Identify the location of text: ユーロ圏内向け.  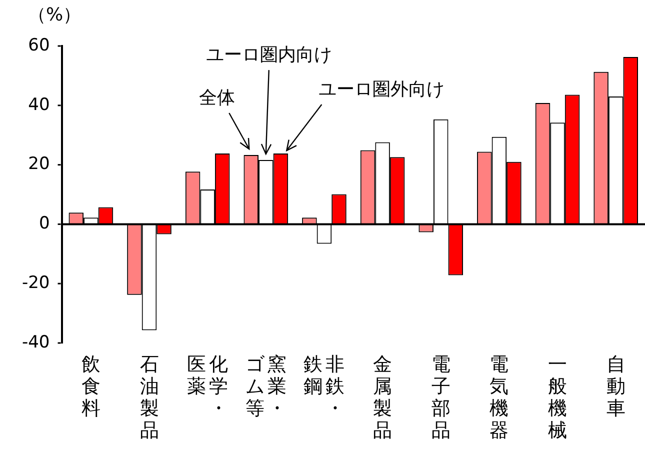
(269, 55).